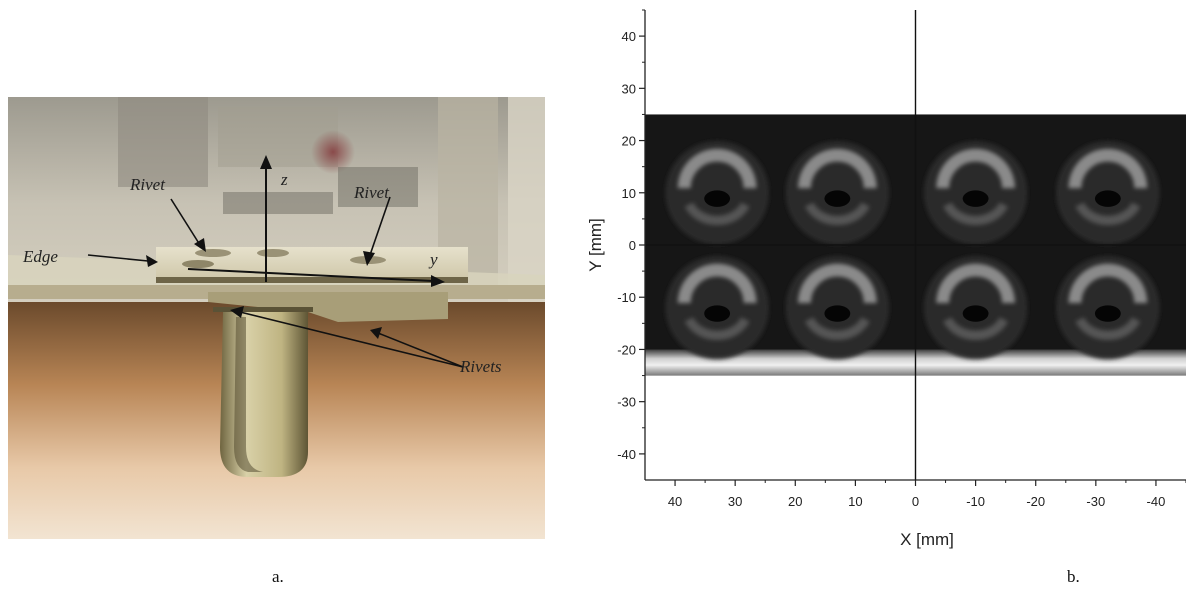 This screenshot has height=591, width=1186. Describe the element at coordinates (915, 501) in the screenshot. I see `x-tick-label: 0` at that location.